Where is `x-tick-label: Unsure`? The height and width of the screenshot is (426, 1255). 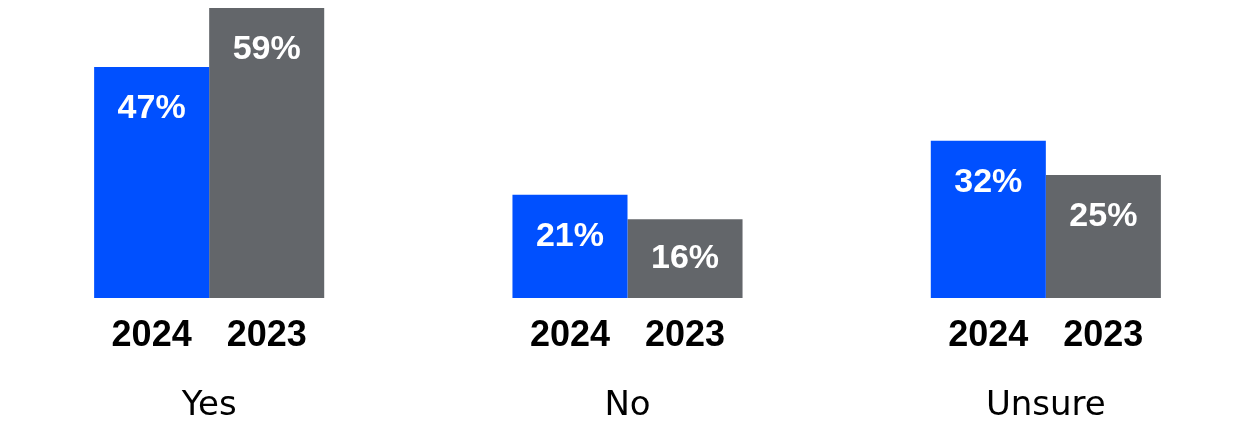
x-tick-label: Unsure is located at coordinates (1045, 403).